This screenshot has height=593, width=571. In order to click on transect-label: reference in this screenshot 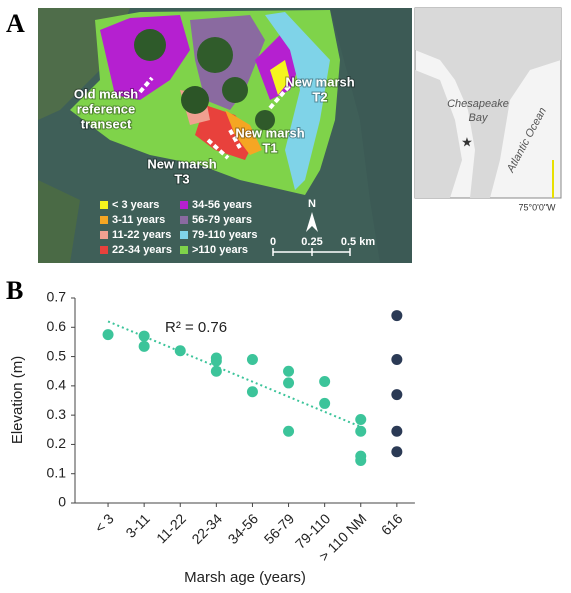, I will do `click(106, 108)`.